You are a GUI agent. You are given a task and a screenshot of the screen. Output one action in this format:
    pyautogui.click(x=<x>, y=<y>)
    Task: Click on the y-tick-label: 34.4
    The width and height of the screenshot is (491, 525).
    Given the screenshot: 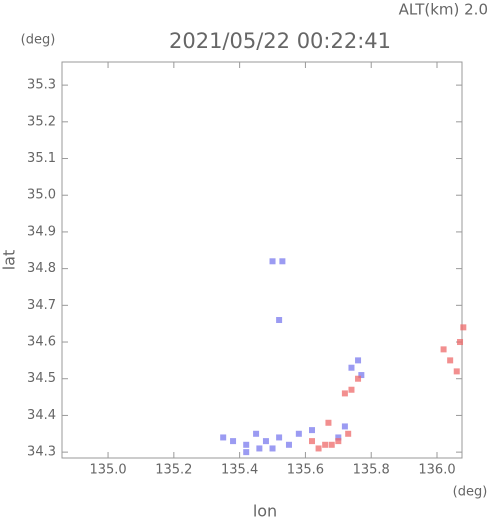 What is the action you would take?
    pyautogui.click(x=41, y=415)
    